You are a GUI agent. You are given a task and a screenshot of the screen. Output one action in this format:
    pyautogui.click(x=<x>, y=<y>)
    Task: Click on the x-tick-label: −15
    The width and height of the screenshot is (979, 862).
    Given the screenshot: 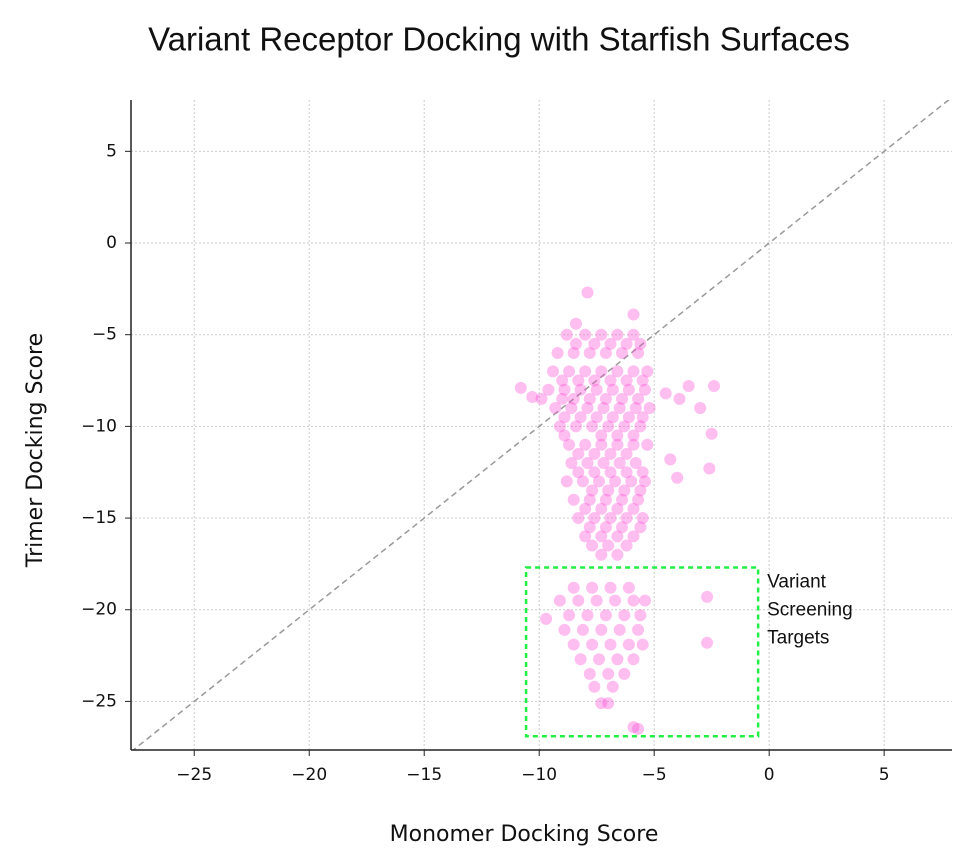 What is the action you would take?
    pyautogui.click(x=424, y=775)
    